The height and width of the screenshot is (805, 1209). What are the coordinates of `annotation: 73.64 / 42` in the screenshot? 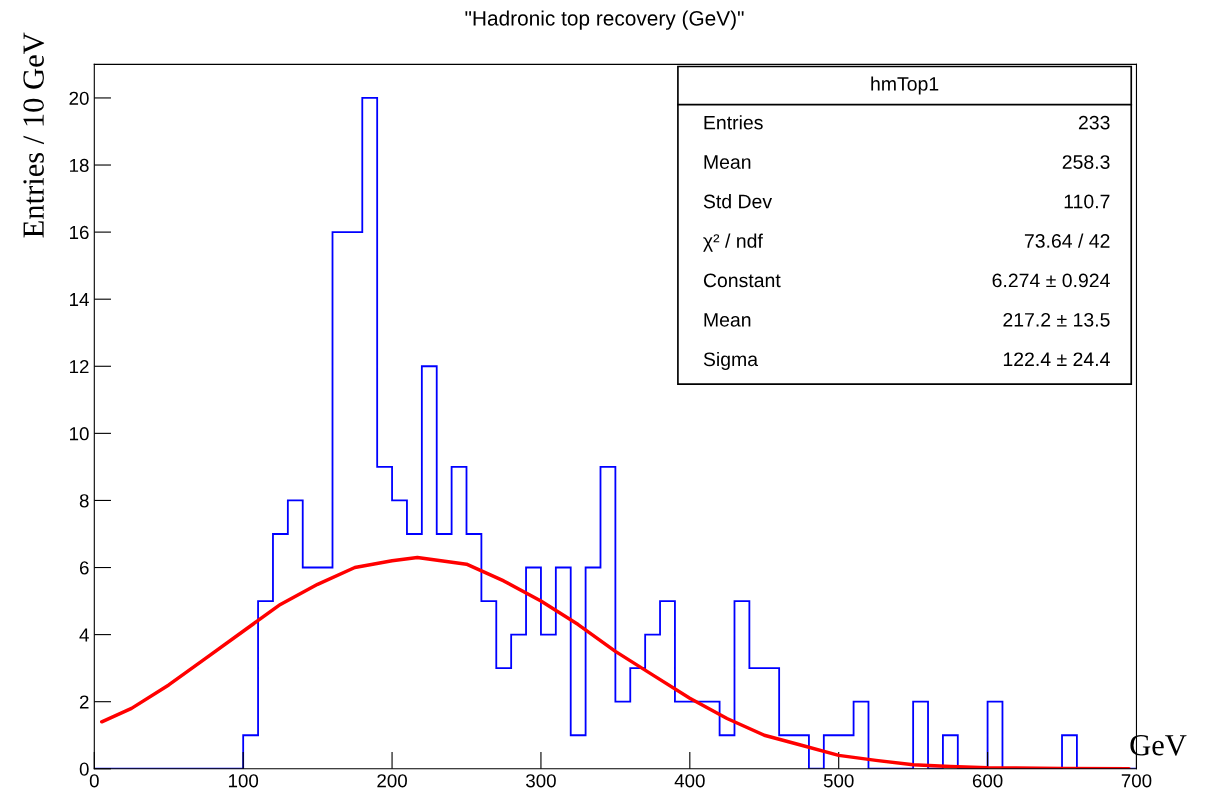 It's located at (1067, 240).